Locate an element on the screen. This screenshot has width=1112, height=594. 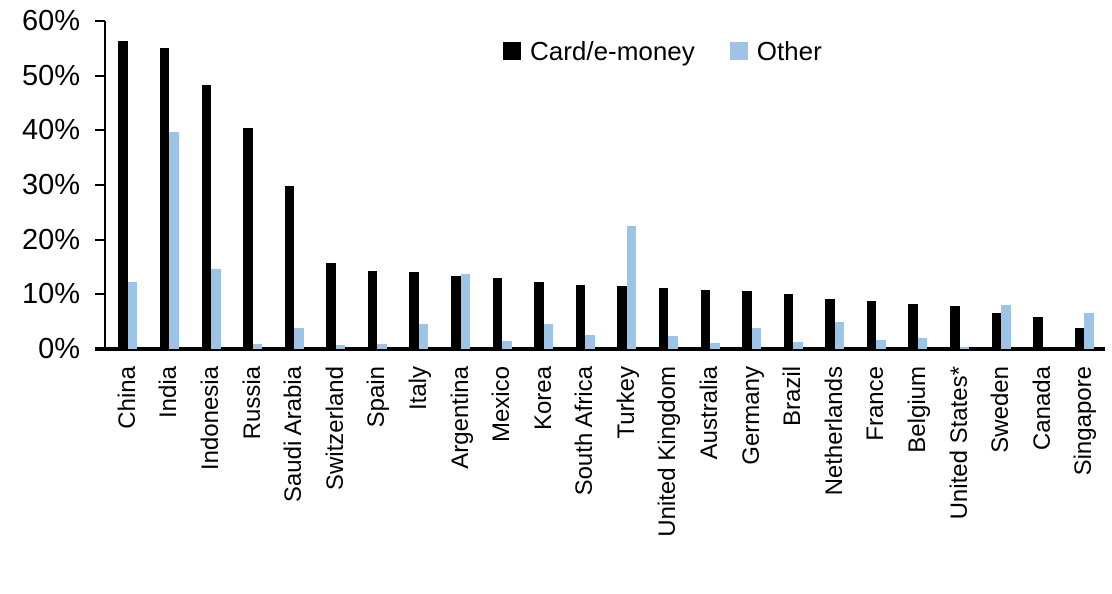
x-axis-label: Australia is located at coordinates (709, 413).